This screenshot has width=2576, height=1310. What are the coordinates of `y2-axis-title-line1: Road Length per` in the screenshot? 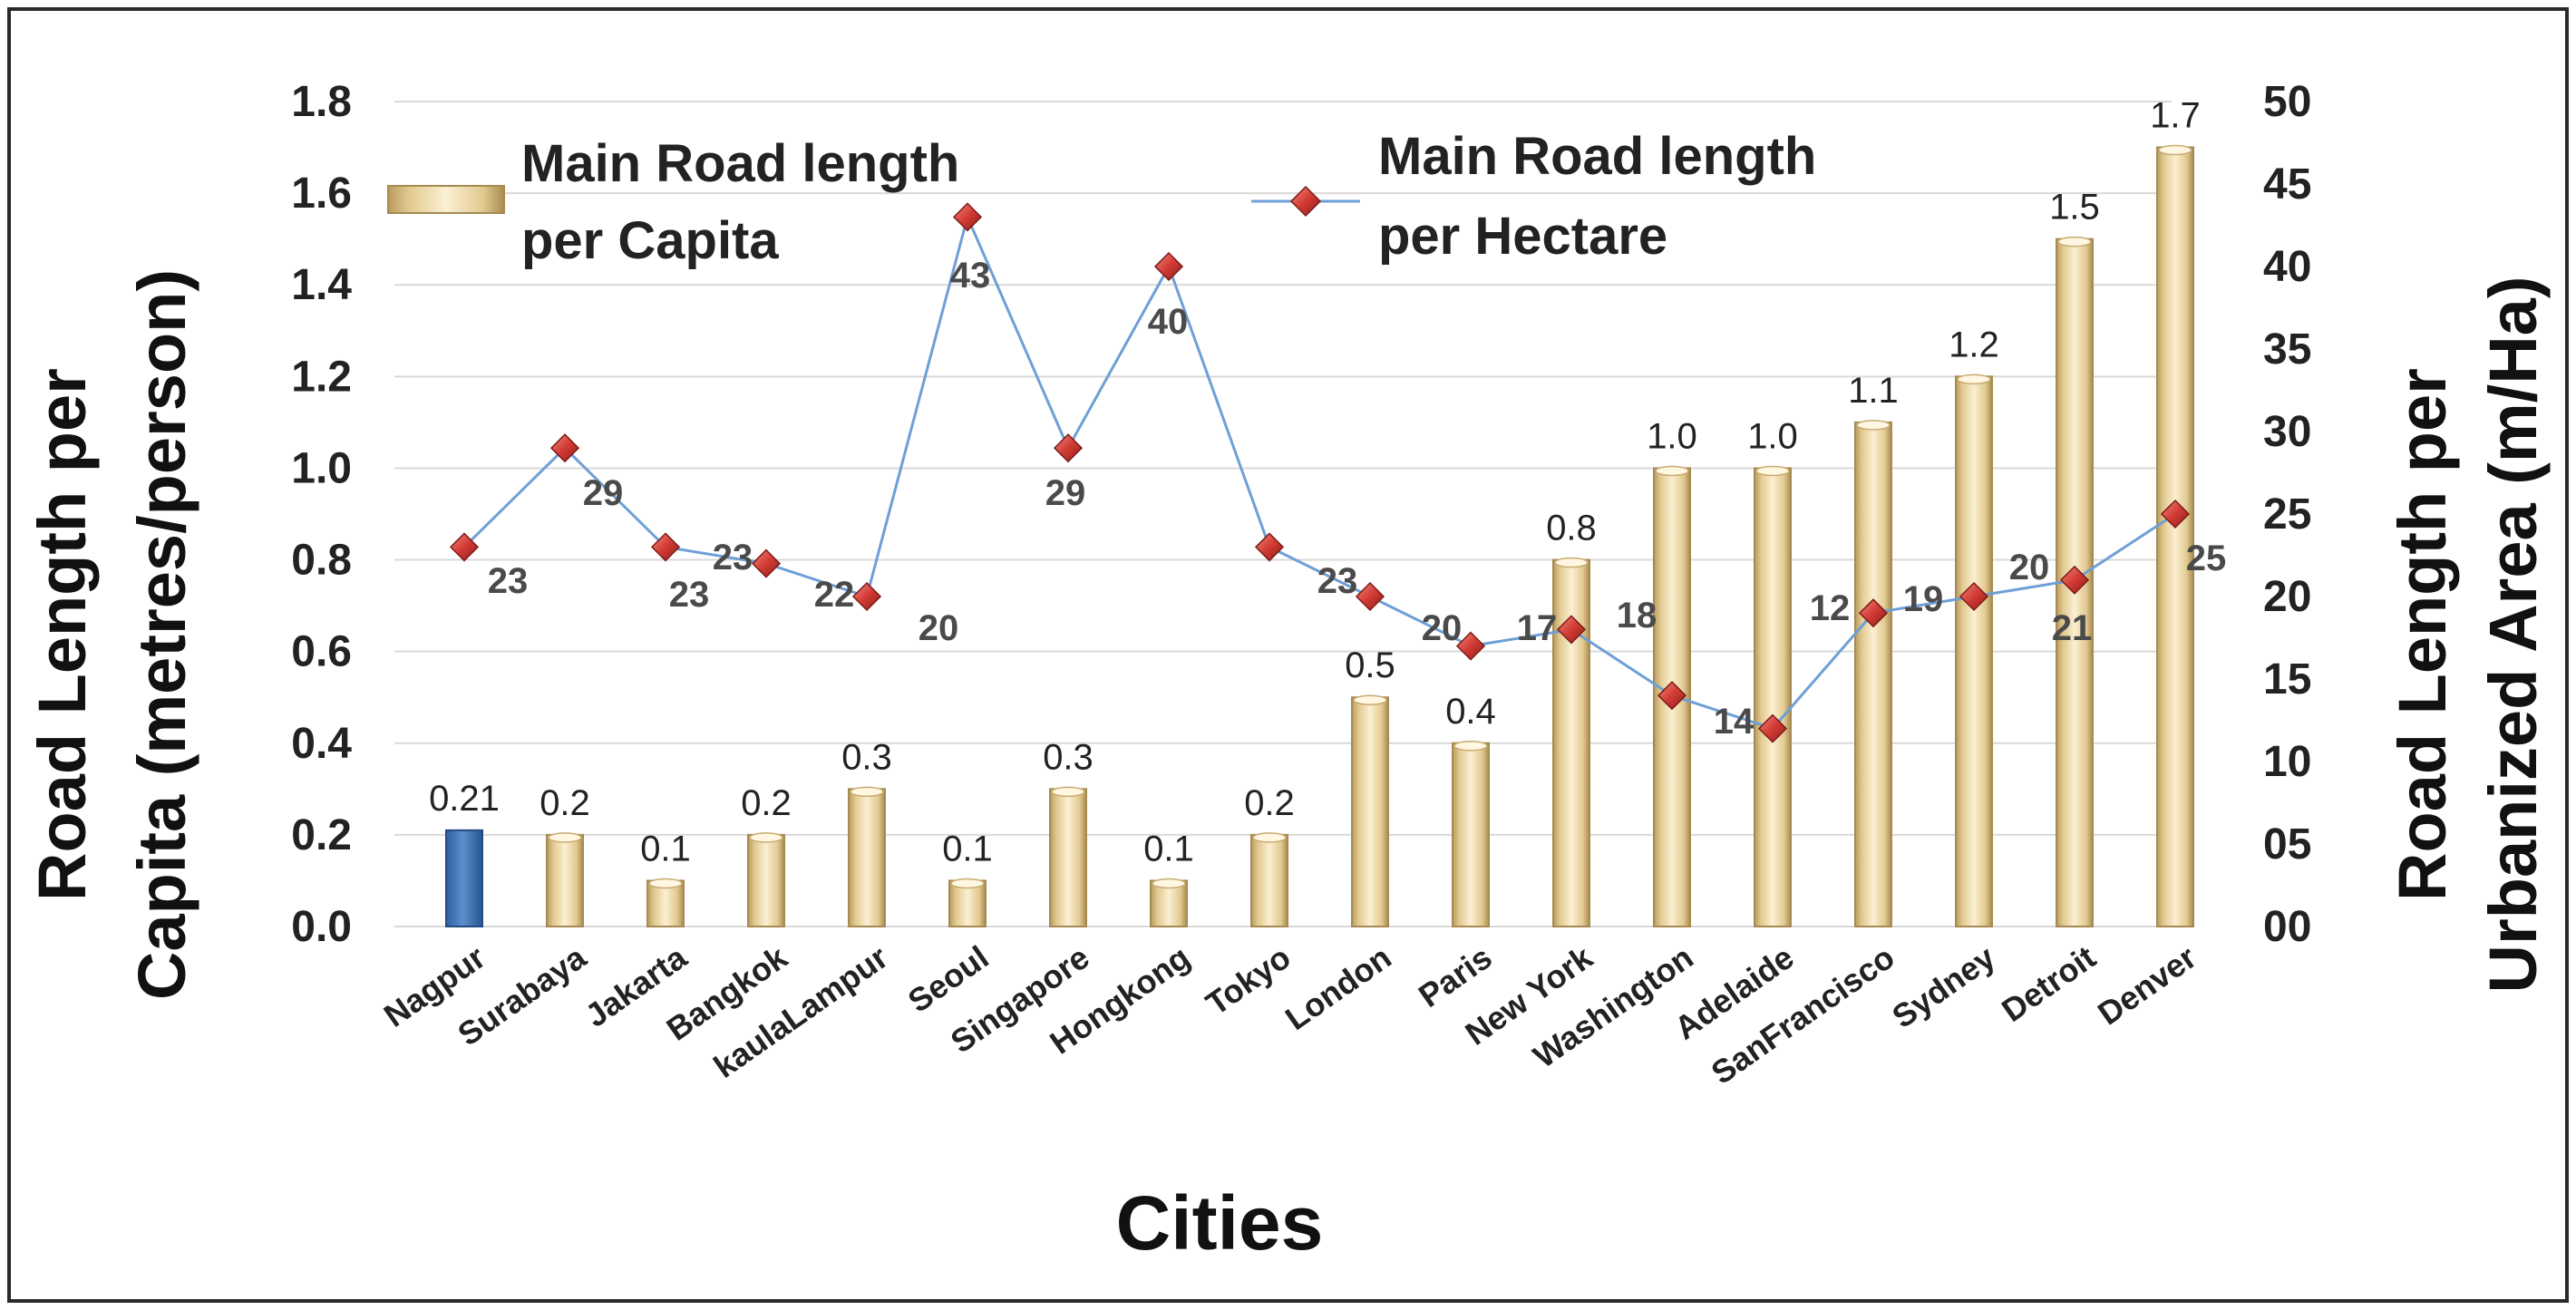 It's located at (2422, 634).